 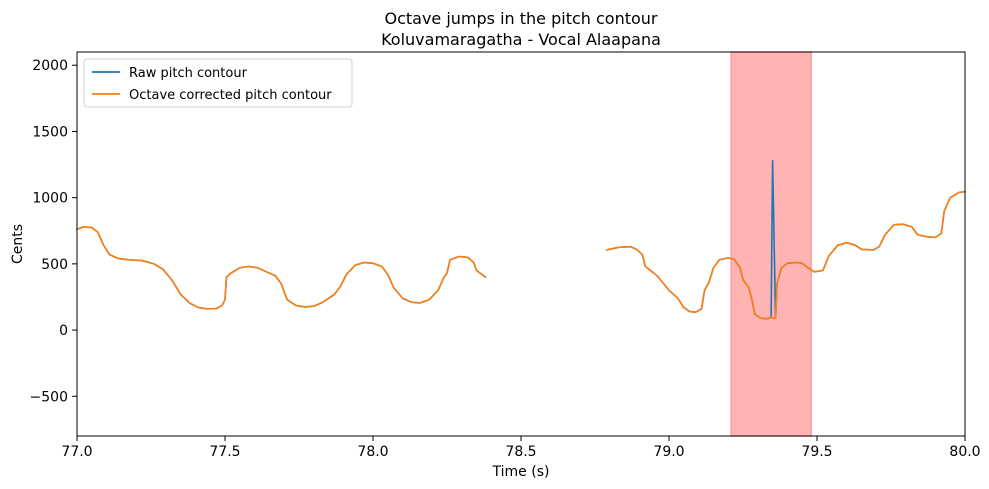 I want to click on y-tick-label: 1500, so click(x=50, y=132).